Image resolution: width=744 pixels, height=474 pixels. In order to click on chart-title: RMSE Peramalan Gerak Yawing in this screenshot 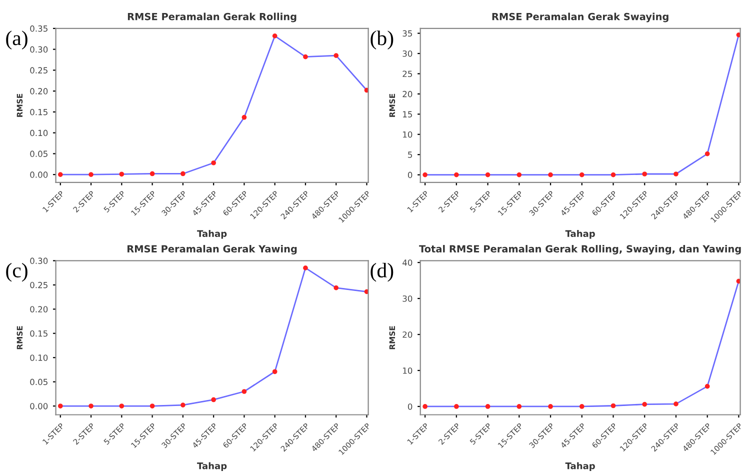, I will do `click(212, 249)`.